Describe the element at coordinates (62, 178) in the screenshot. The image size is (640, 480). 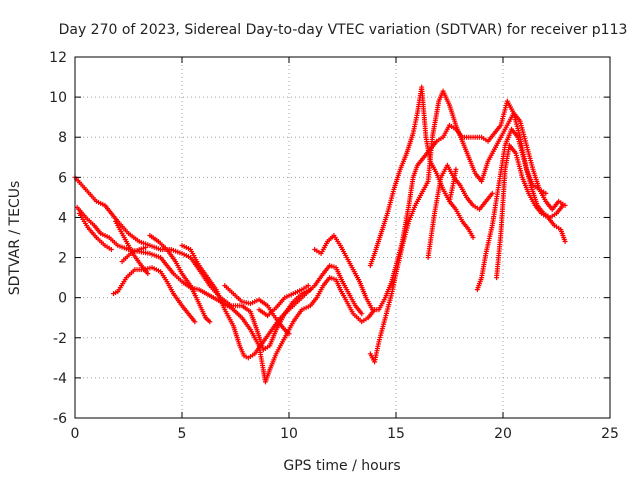
I see `y-tick-label: 6` at that location.